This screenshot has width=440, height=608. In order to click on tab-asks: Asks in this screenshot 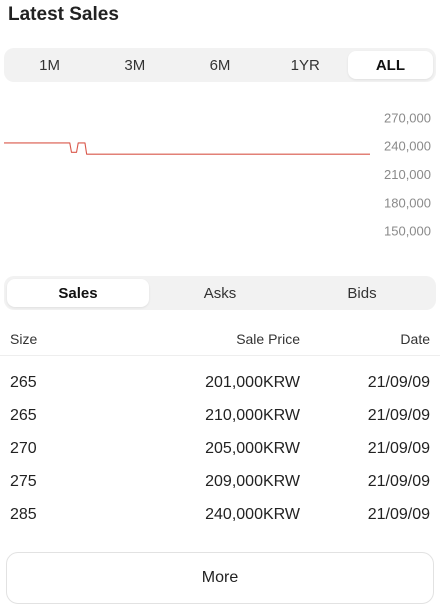, I will do `click(220, 293)`.